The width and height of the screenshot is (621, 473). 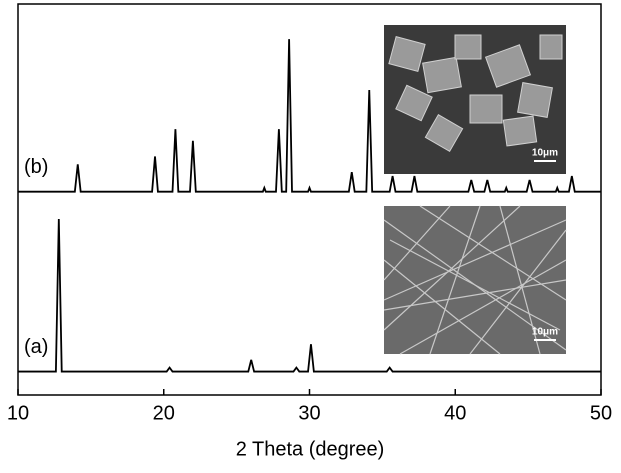 I want to click on x-tick-label: 20, so click(x=164, y=413).